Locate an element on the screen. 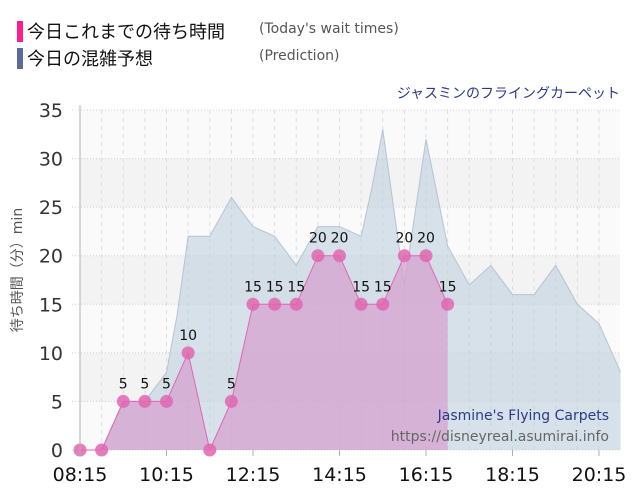  svg-text: 20:15 is located at coordinates (599, 475).